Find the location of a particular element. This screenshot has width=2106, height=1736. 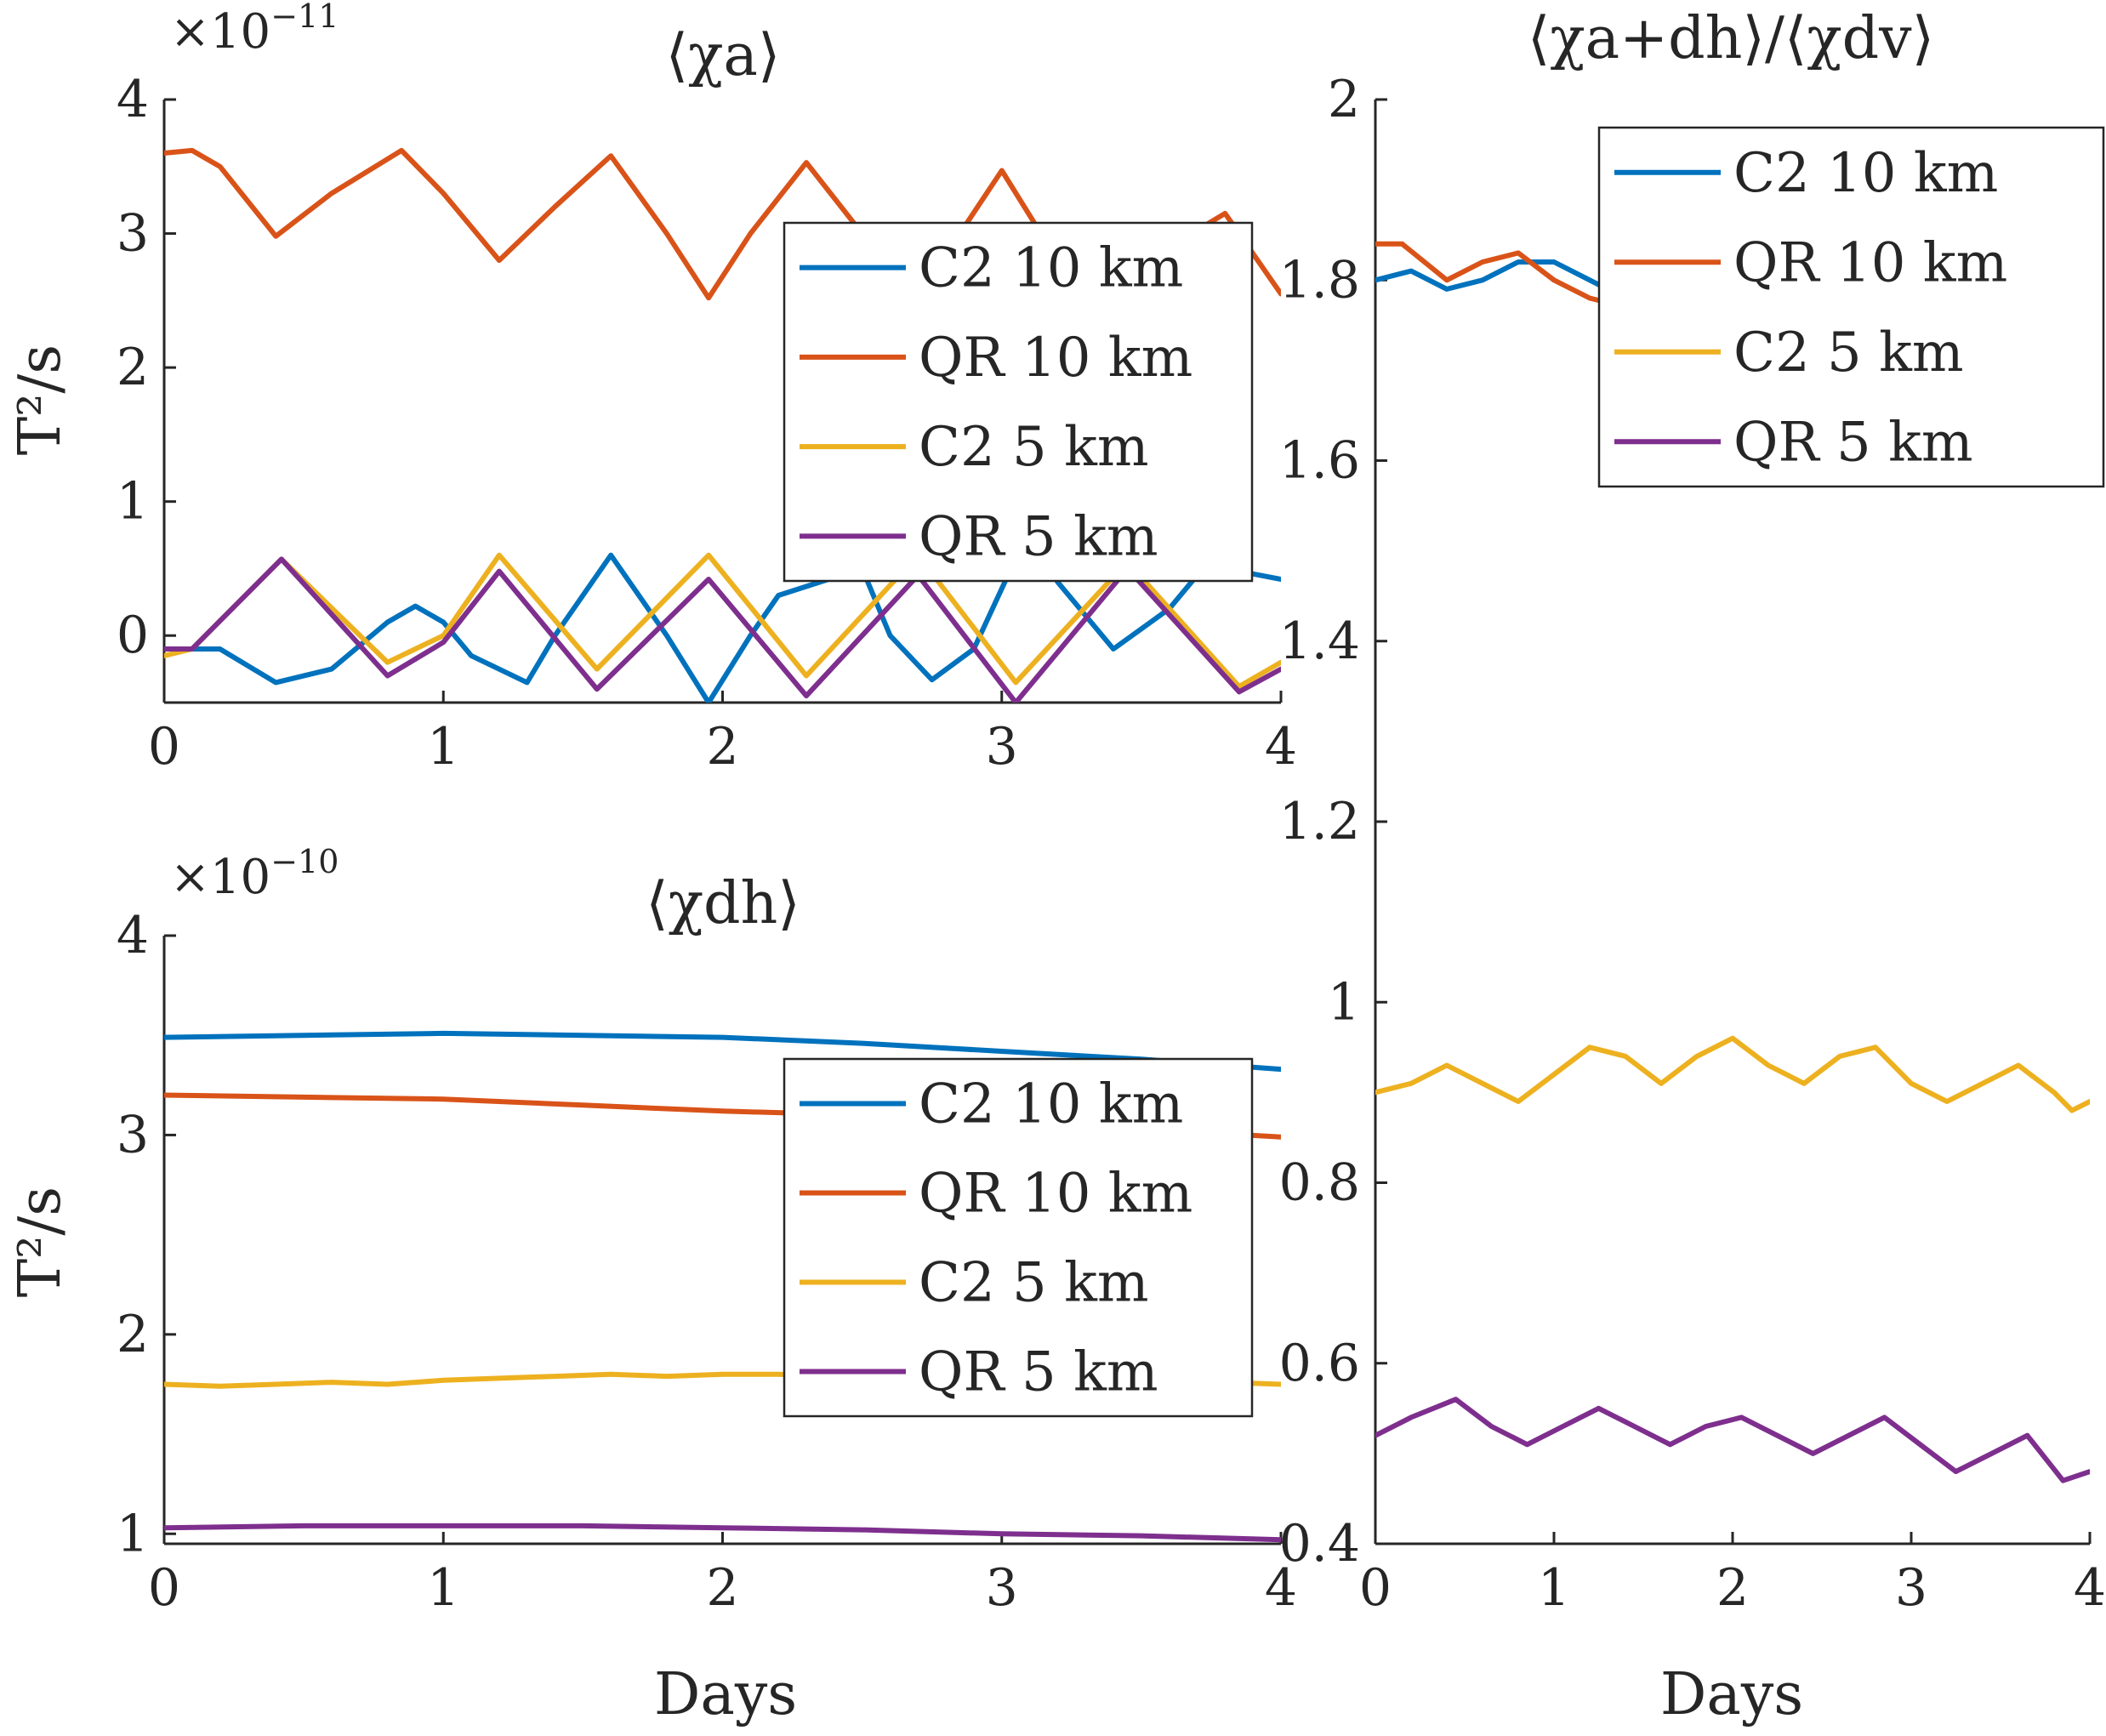

y-tick-label: 1.8 is located at coordinates (1319, 280).